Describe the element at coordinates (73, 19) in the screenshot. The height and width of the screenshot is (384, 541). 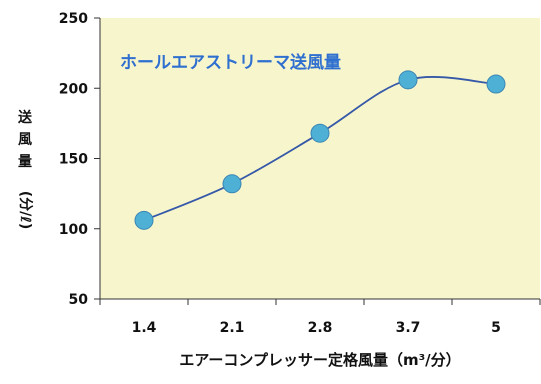
I see `y-tick-label: 250` at that location.